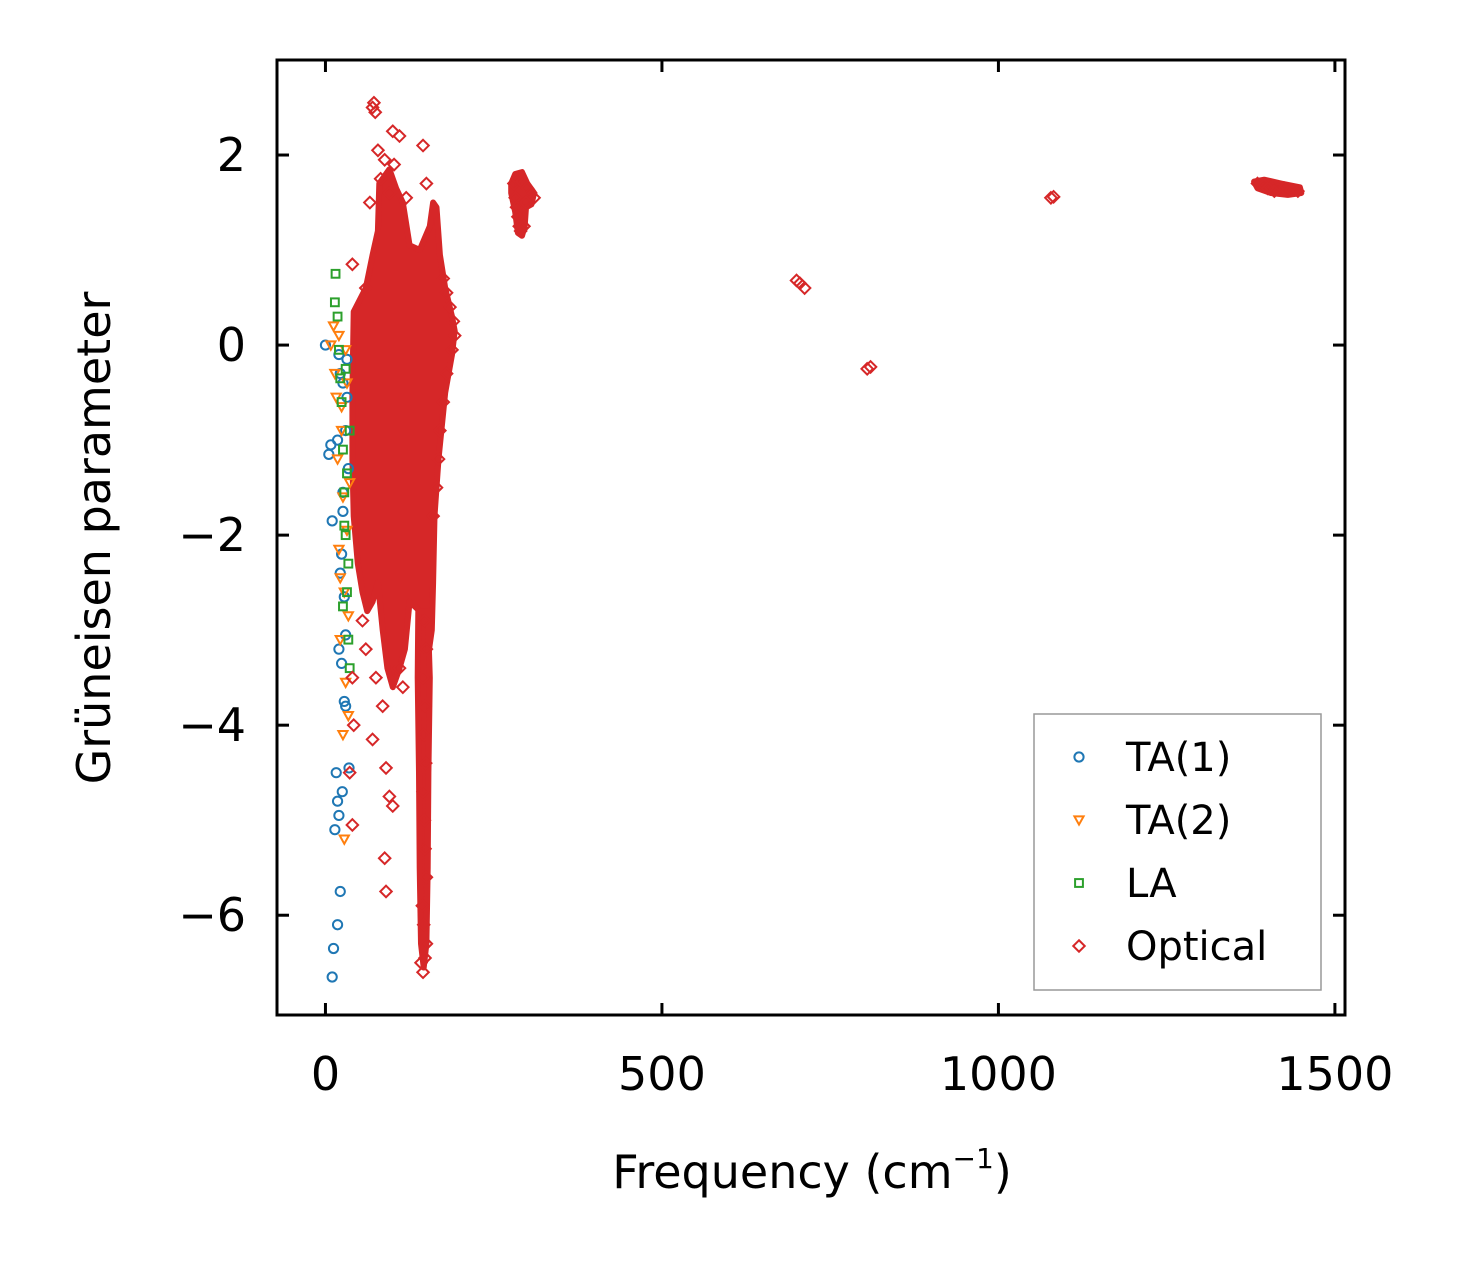 The width and height of the screenshot is (1472, 1264). Describe the element at coordinates (1079, 946) in the screenshot. I see `legend-marker-optical` at that location.